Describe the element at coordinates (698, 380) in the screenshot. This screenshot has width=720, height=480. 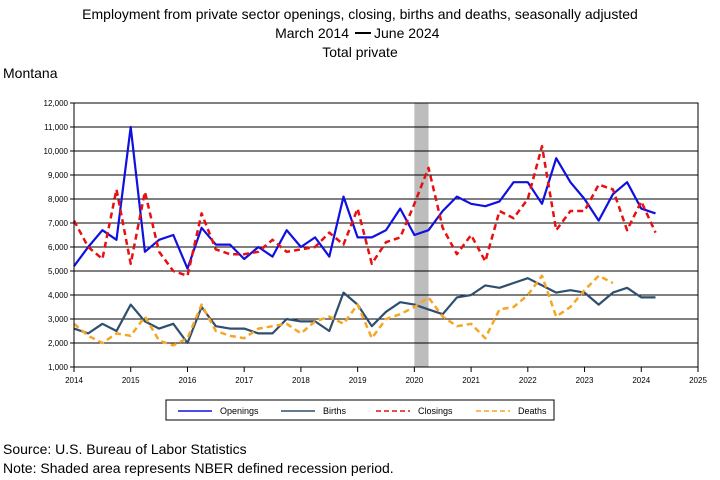
I see `x-tick-label: 2025` at that location.